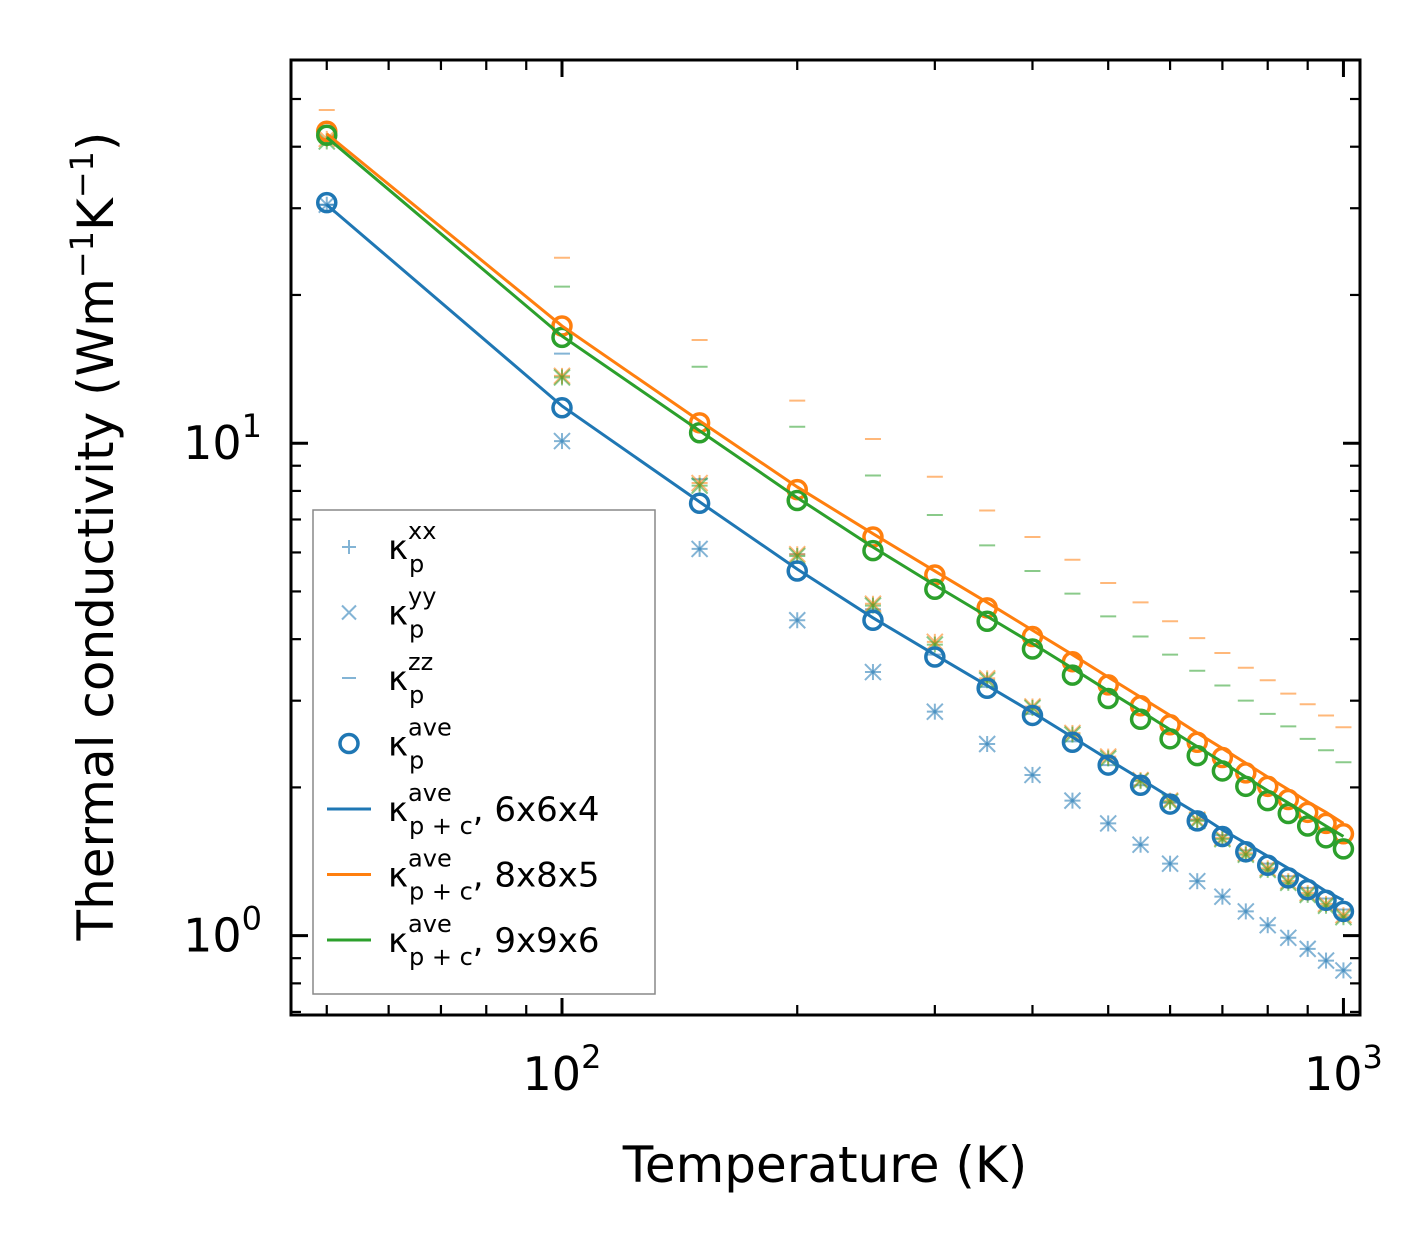 This screenshot has width=1421, height=1254. I want to click on legend-label-base-2: κ, so click(398, 679).